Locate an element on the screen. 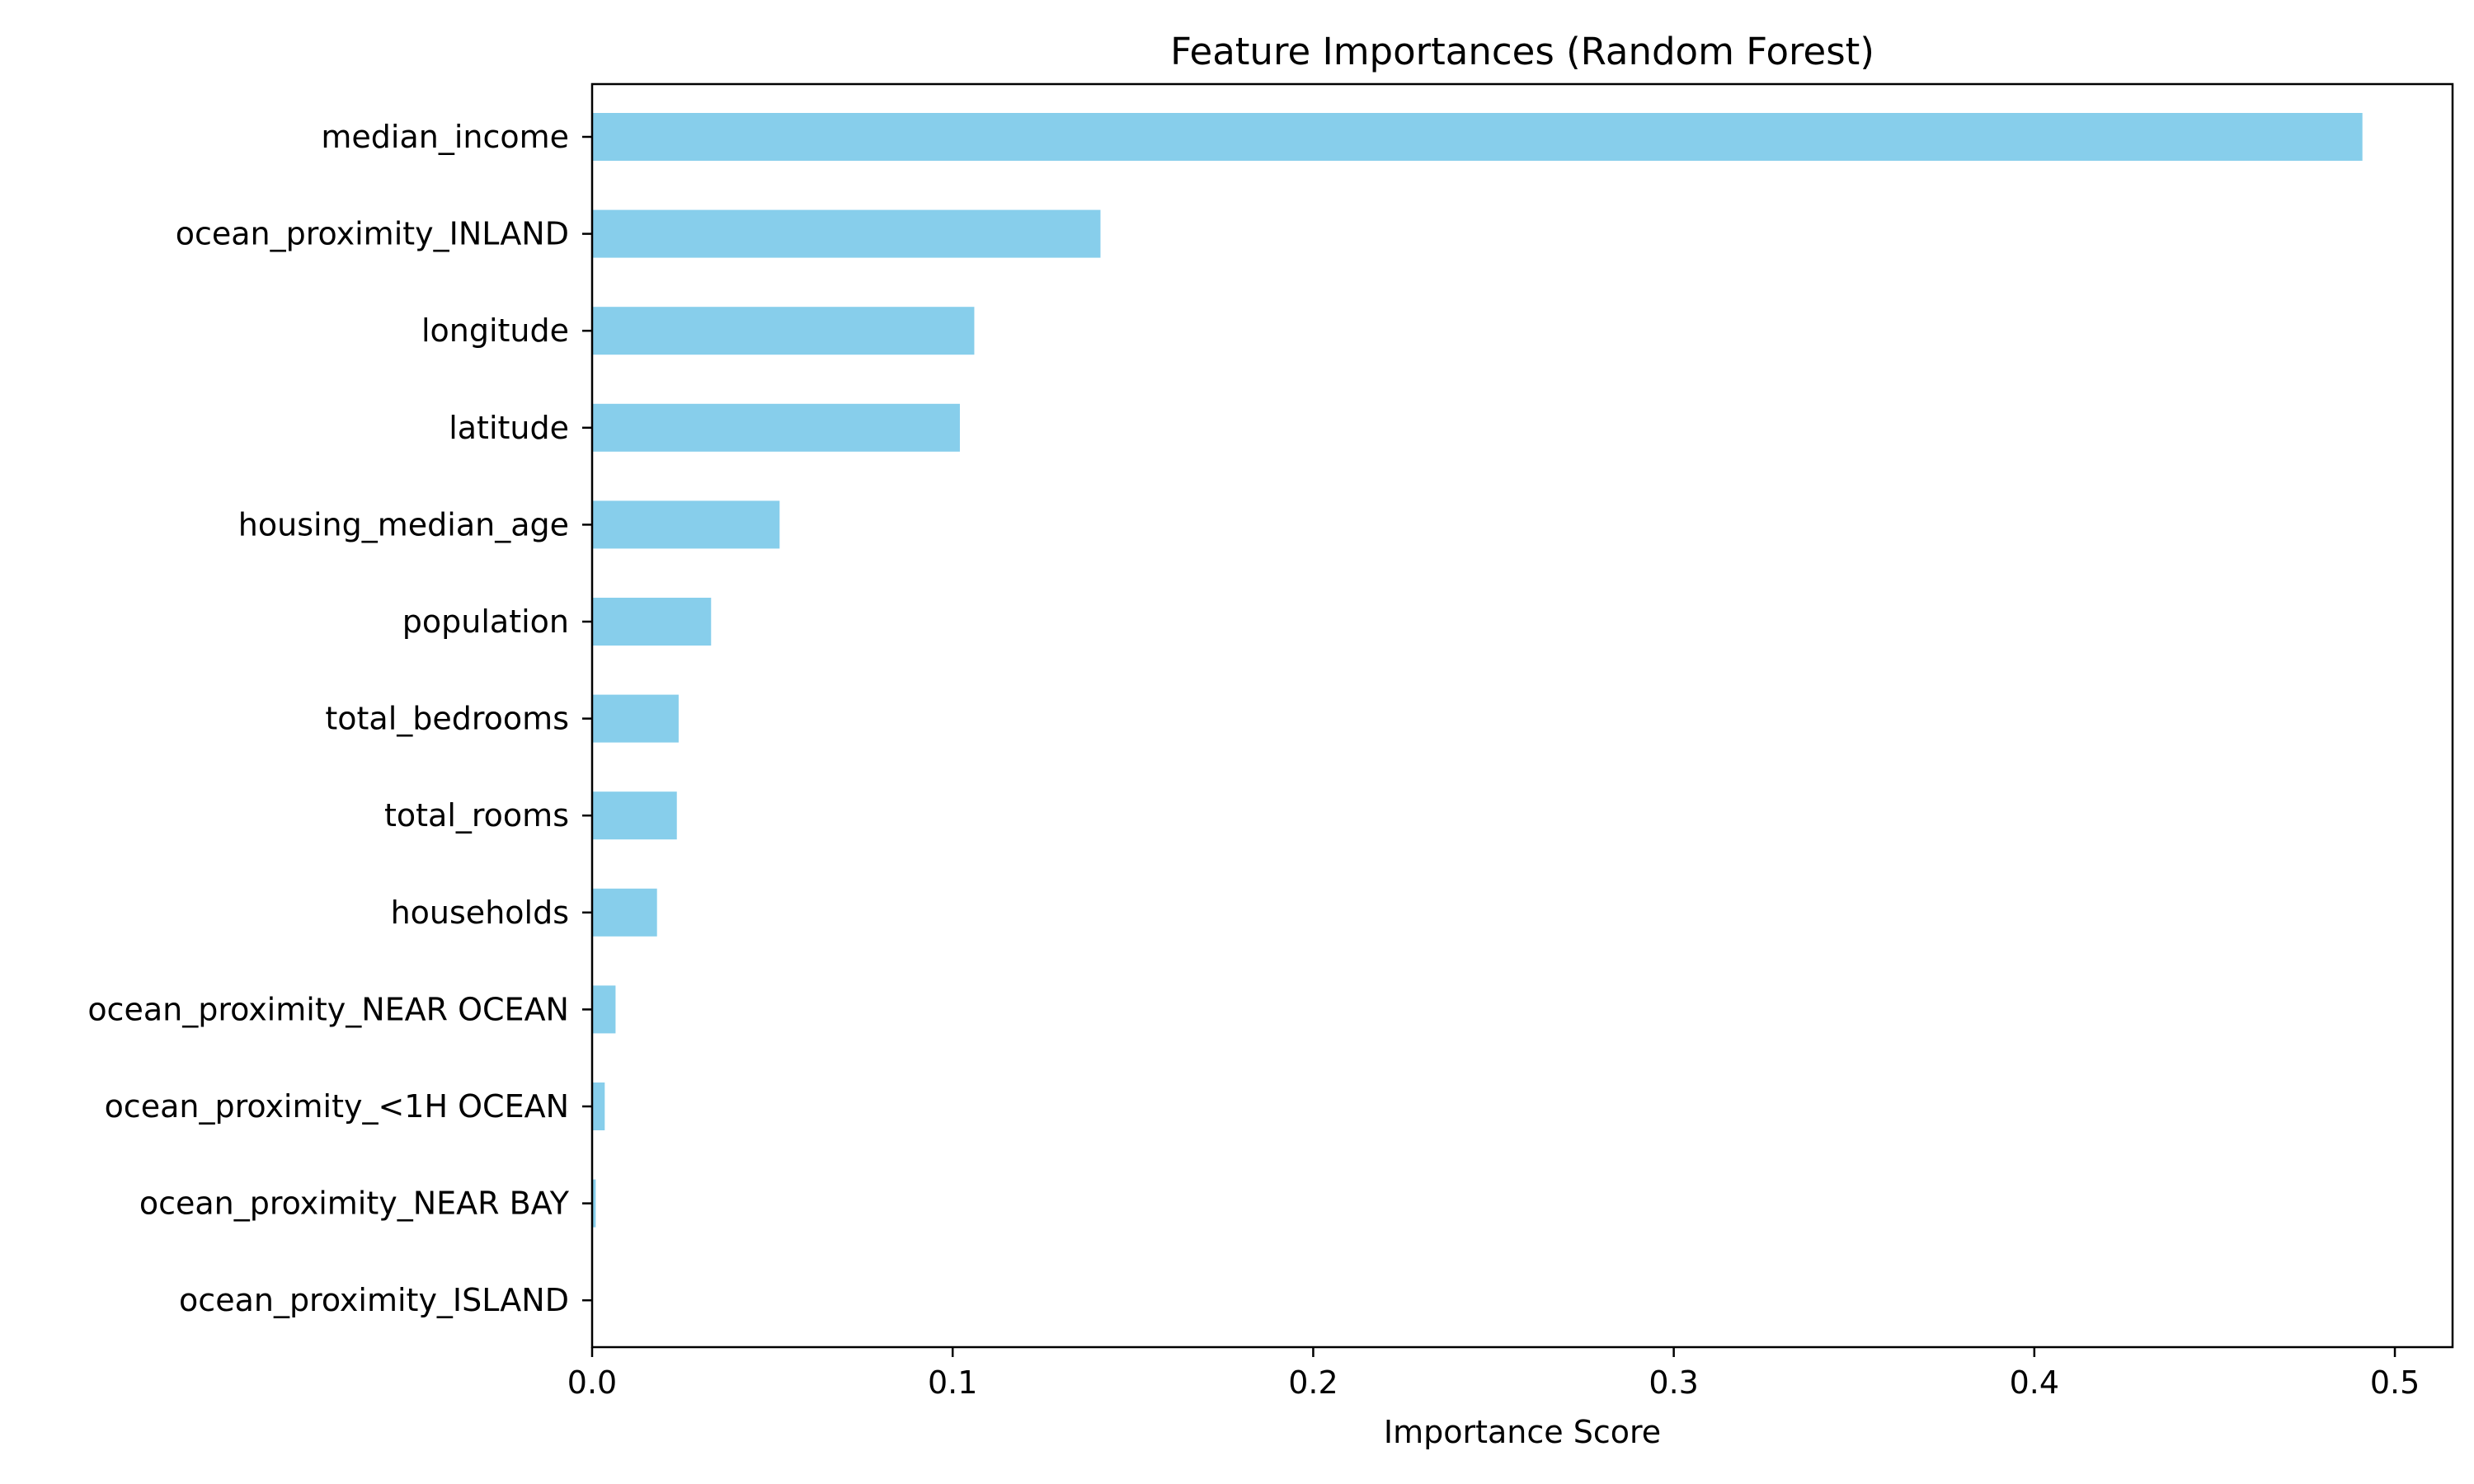 Image resolution: width=2474 pixels, height=1484 pixels. bar-latitude is located at coordinates (776, 427).